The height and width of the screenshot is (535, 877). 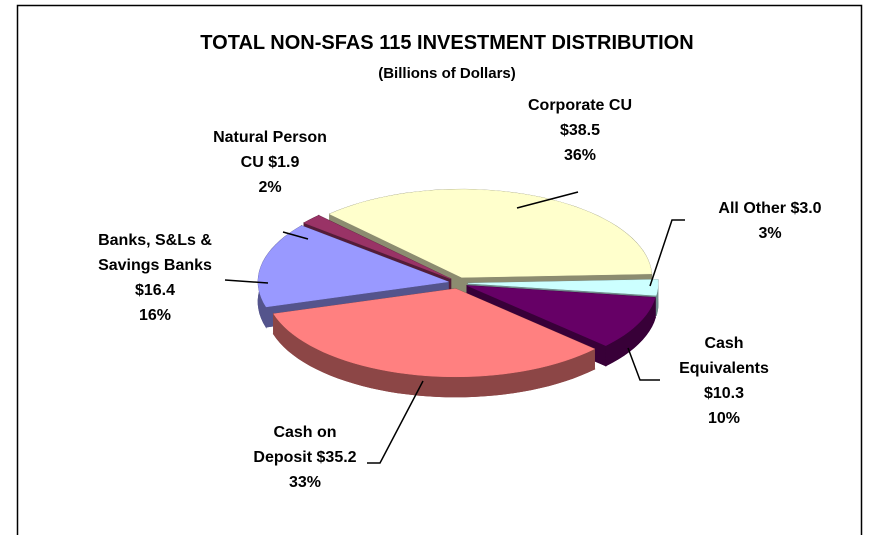 I want to click on slice-label: Corporate CU $38.5 36%, so click(x=580, y=130).